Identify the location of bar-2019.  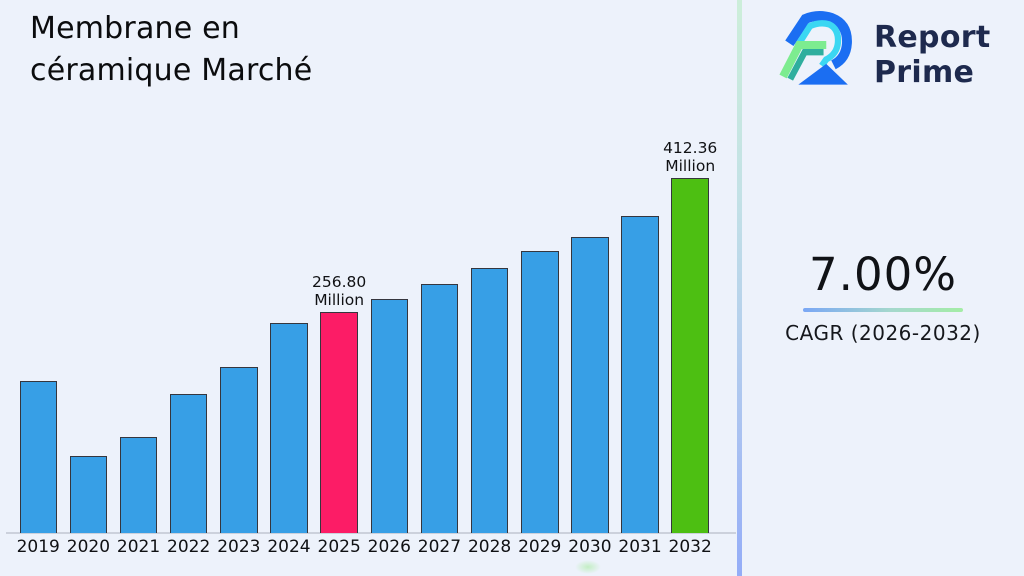
(38, 457).